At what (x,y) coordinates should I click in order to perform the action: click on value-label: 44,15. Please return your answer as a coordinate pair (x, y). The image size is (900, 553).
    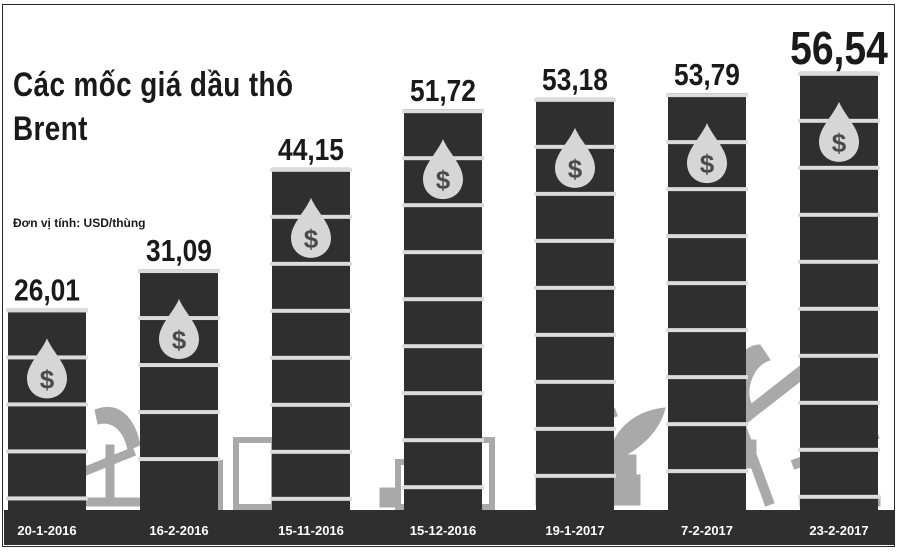
    Looking at the image, I should click on (311, 150).